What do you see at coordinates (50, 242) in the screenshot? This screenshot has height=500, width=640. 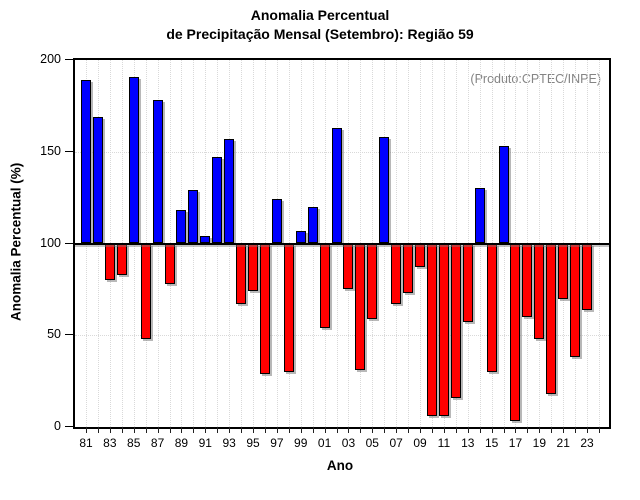 I see `y-tick-label: 100` at bounding box center [50, 242].